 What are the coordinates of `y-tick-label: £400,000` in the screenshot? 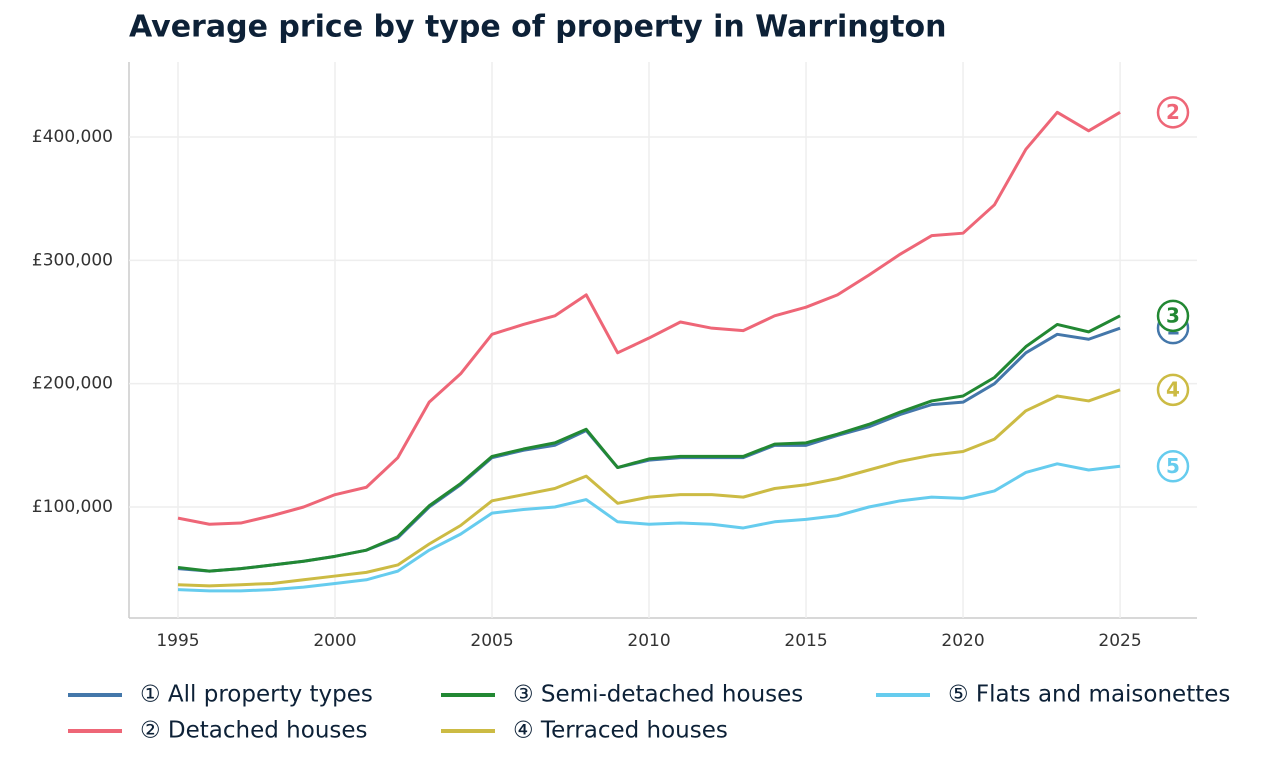 It's located at (72, 137).